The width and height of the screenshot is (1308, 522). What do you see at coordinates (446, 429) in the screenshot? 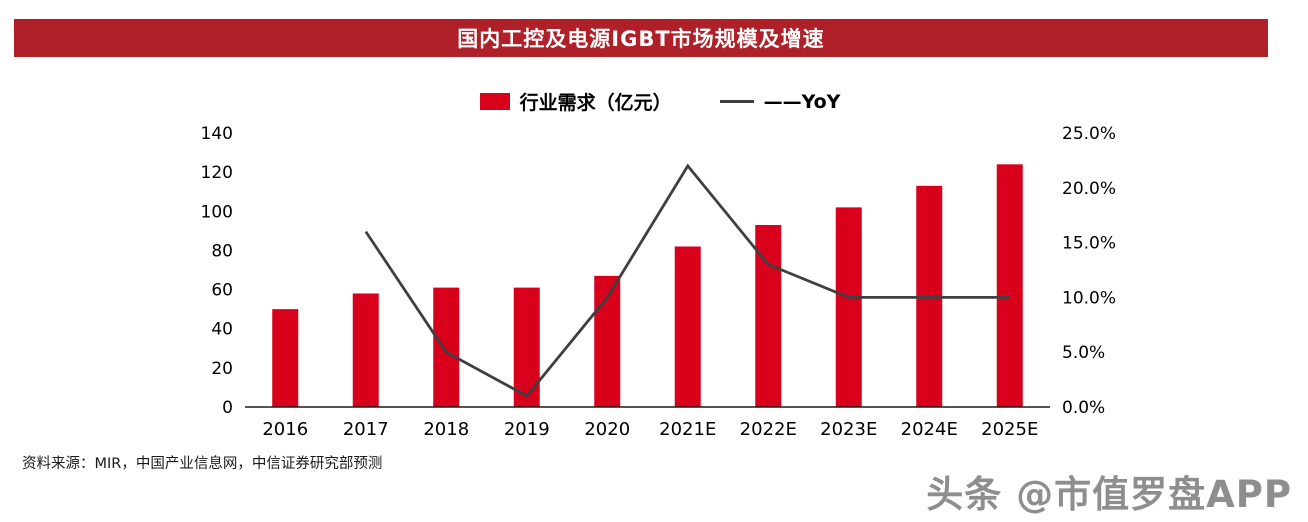
I see `x-axis-label: 2018` at bounding box center [446, 429].